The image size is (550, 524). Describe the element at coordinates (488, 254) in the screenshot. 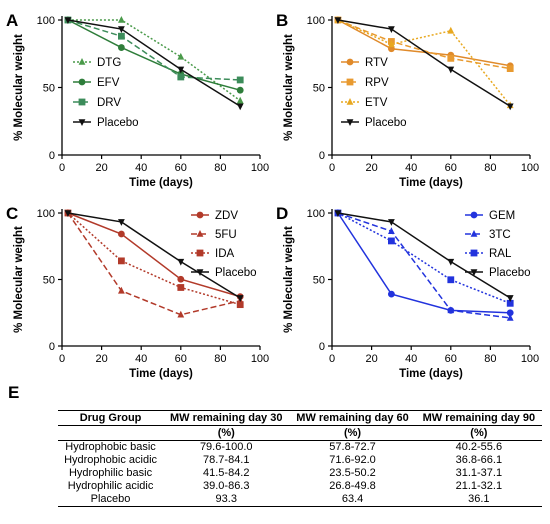

I see `legend-item-ral: RAL` at that location.